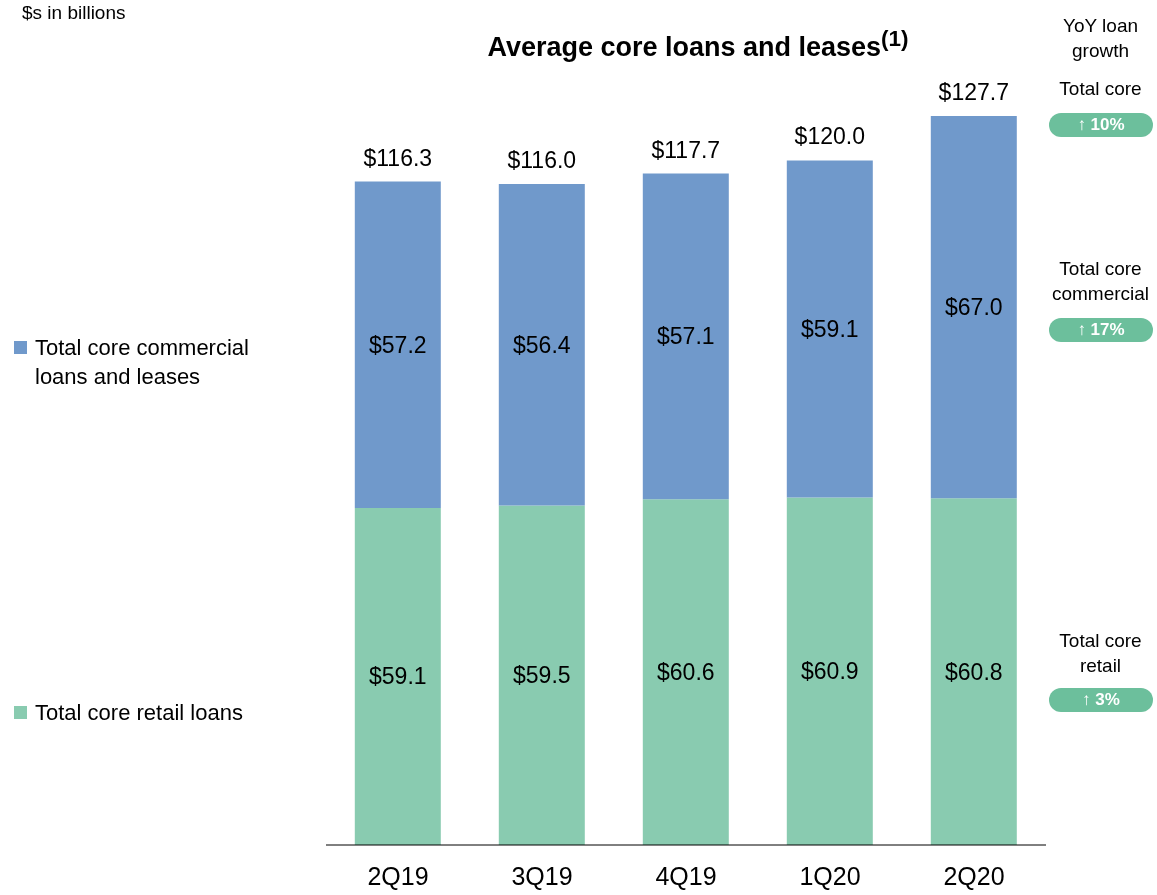 The image size is (1157, 895). What do you see at coordinates (1100, 38) in the screenshot?
I see `text: YoY loan growth` at bounding box center [1100, 38].